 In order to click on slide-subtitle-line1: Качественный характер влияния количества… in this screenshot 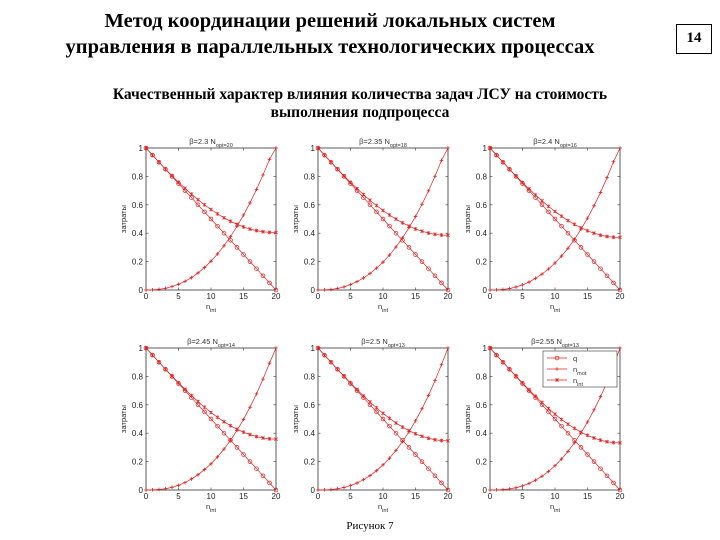, I will do `click(360, 94)`.